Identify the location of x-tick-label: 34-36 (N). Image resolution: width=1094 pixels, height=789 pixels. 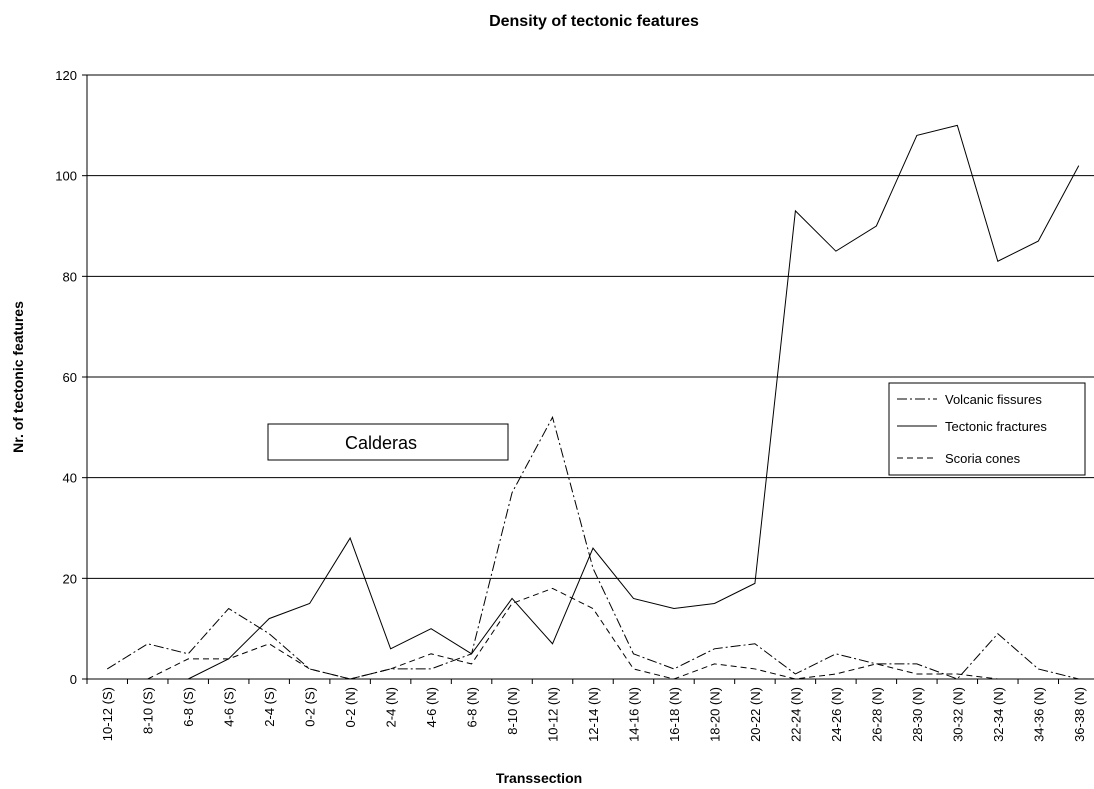
(1038, 714).